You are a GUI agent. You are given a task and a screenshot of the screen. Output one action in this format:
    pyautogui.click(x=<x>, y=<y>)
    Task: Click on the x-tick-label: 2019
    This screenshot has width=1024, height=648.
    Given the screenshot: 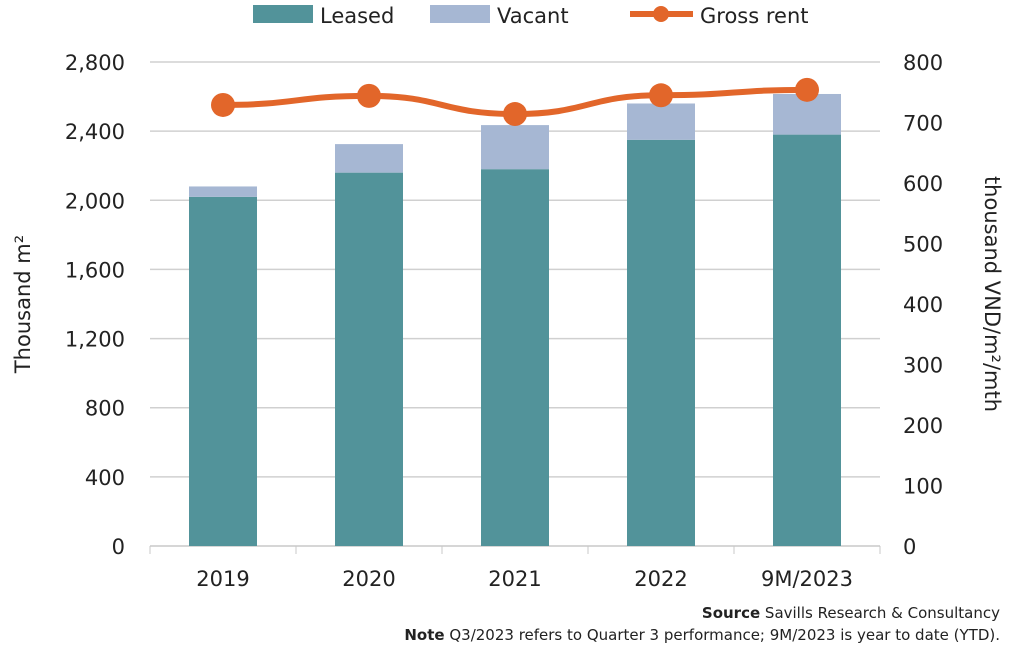 What is the action you would take?
    pyautogui.click(x=222, y=579)
    